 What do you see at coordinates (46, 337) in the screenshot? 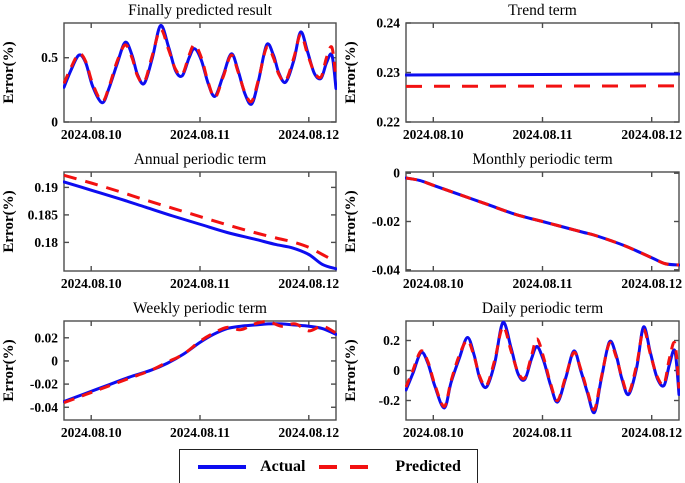
I see `y-tick-label: 0.02` at bounding box center [46, 337].